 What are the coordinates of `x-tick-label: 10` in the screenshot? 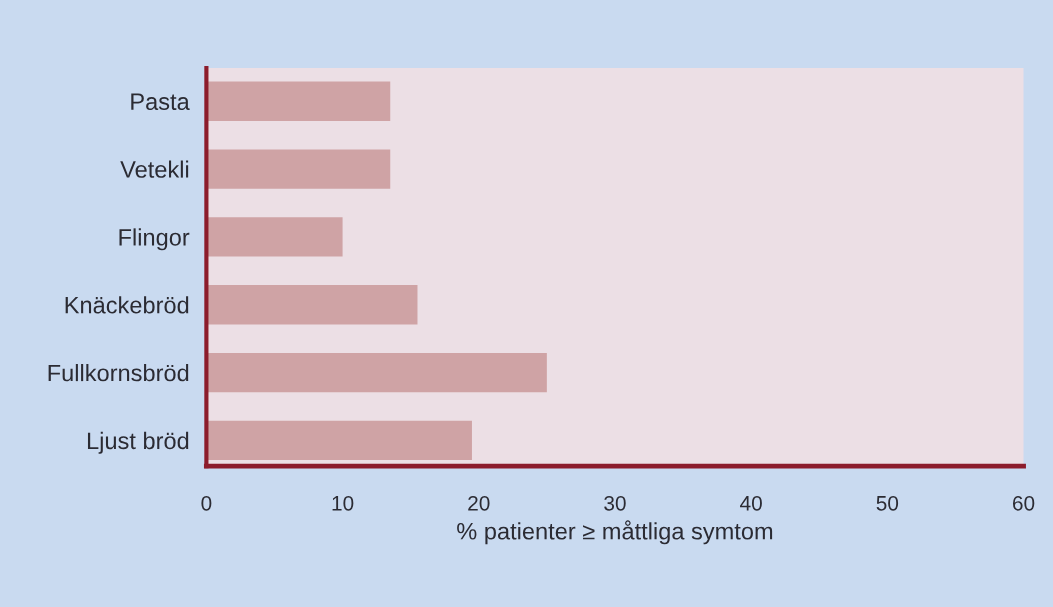 It's located at (343, 503).